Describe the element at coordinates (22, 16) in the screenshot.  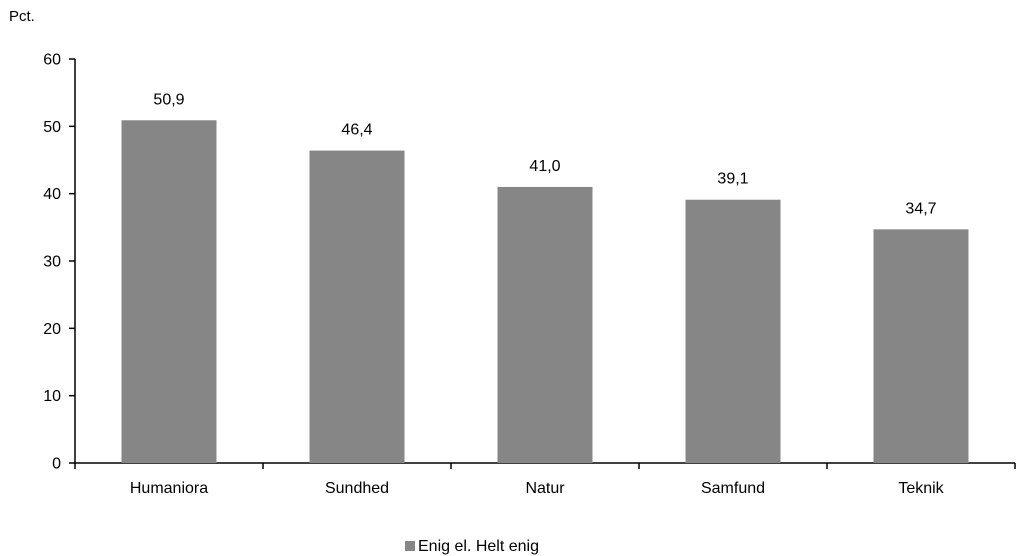
I see `y-axis-unit-label: Pct.` at that location.